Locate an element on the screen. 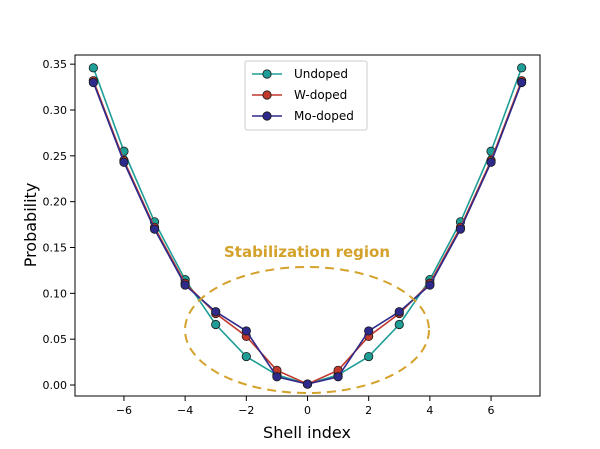  legend-entry-mo-doped: Mo-doped is located at coordinates (303, 116).